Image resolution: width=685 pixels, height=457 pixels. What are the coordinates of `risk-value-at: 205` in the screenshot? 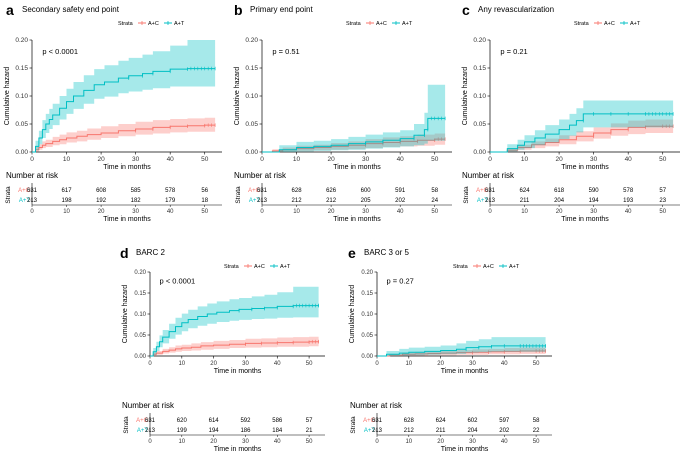 It's located at (366, 201).